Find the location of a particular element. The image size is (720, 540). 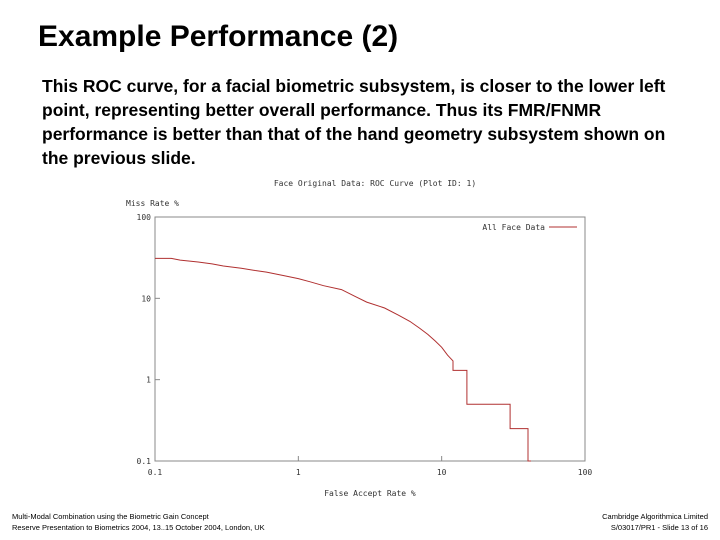

x-tick-label: 0.1 is located at coordinates (155, 472).